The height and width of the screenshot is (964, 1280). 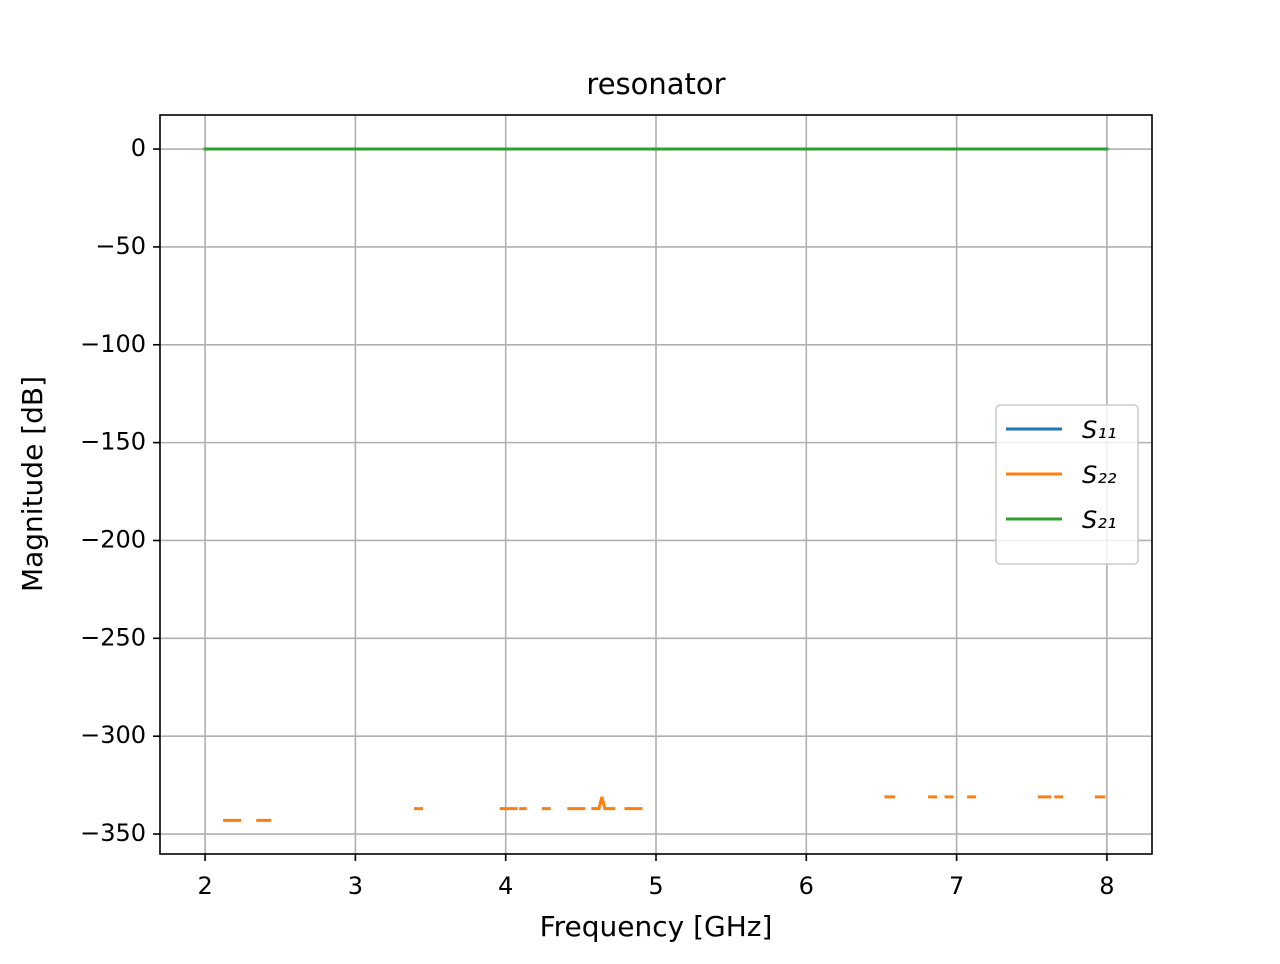 I want to click on legend-box, so click(x=1067, y=484).